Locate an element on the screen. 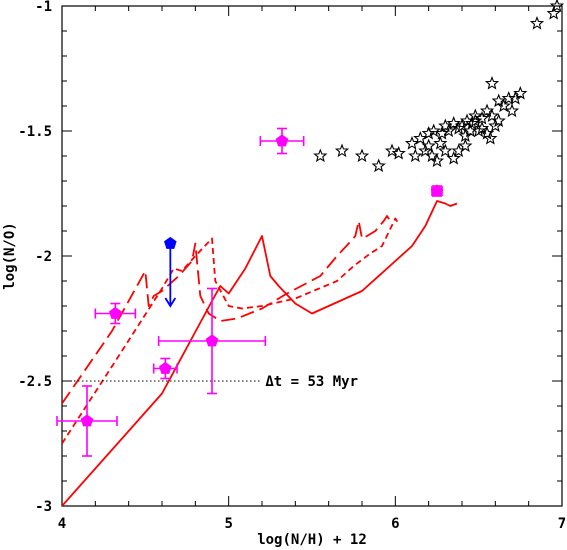  delta-t-annotation: Δt = 53 Myr is located at coordinates (210, 382).